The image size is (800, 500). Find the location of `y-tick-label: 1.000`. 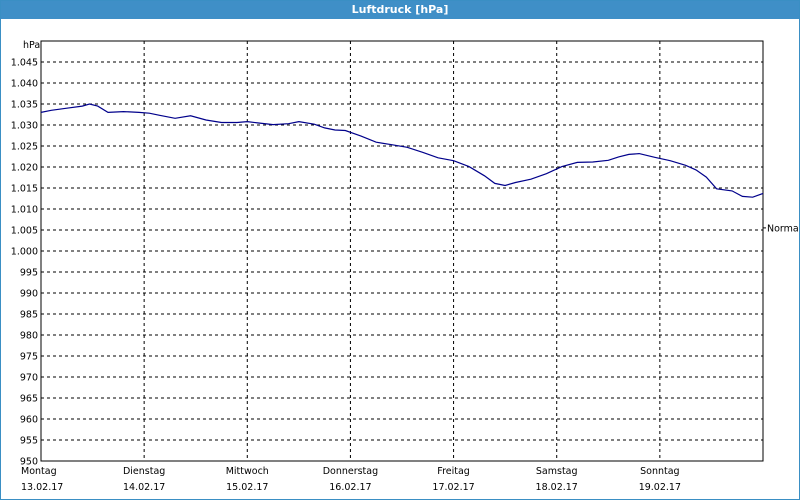

y-tick-label: 1.000 is located at coordinates (24, 252).